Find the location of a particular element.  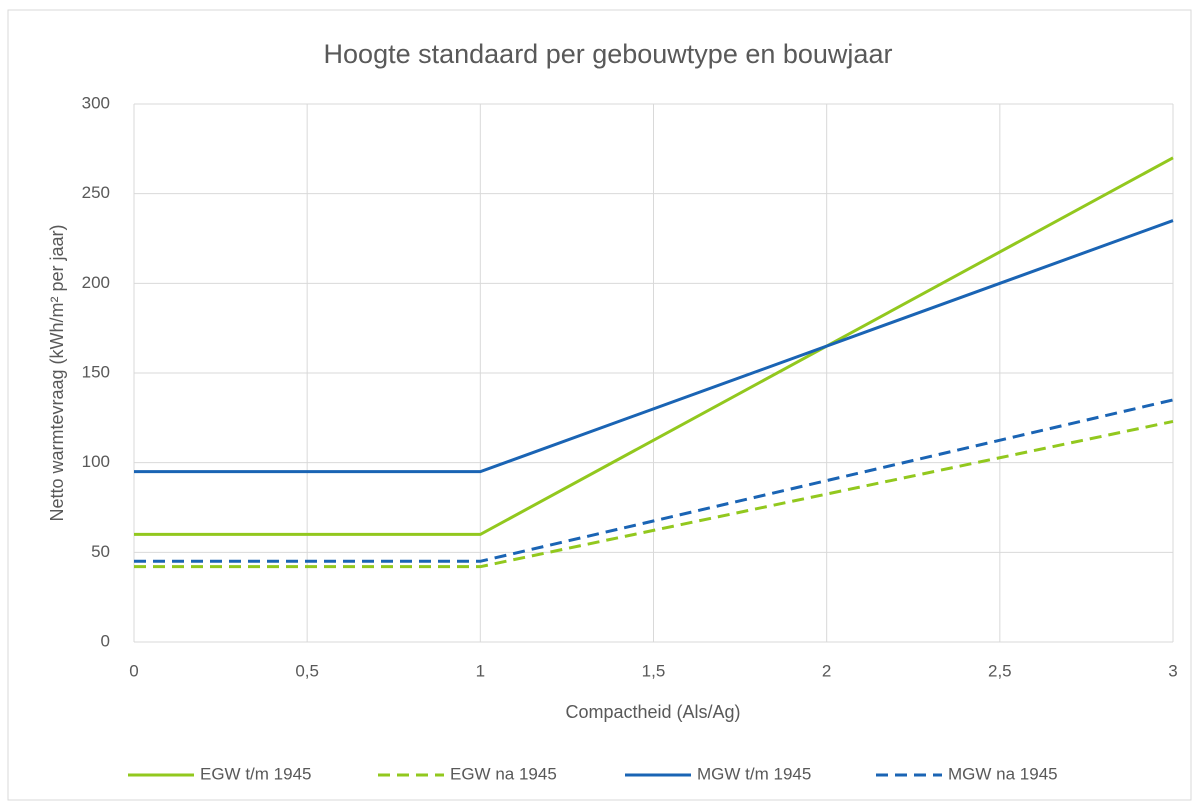

y-tick-label: 300 is located at coordinates (96, 102).